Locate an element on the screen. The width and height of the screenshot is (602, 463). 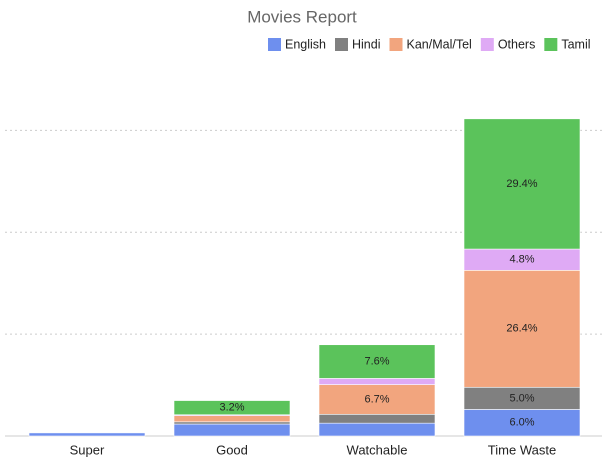
data-label: 6.0% is located at coordinates (521, 423).